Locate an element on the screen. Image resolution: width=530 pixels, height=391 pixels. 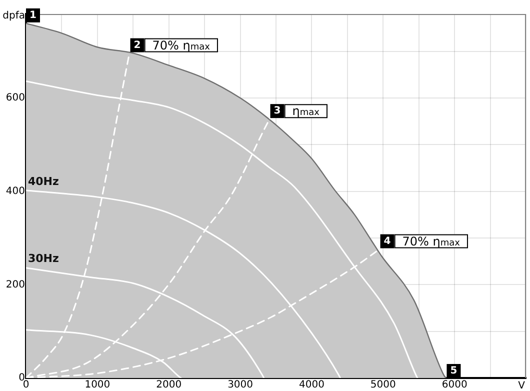
x-tick-label: 5000 is located at coordinates (383, 385).